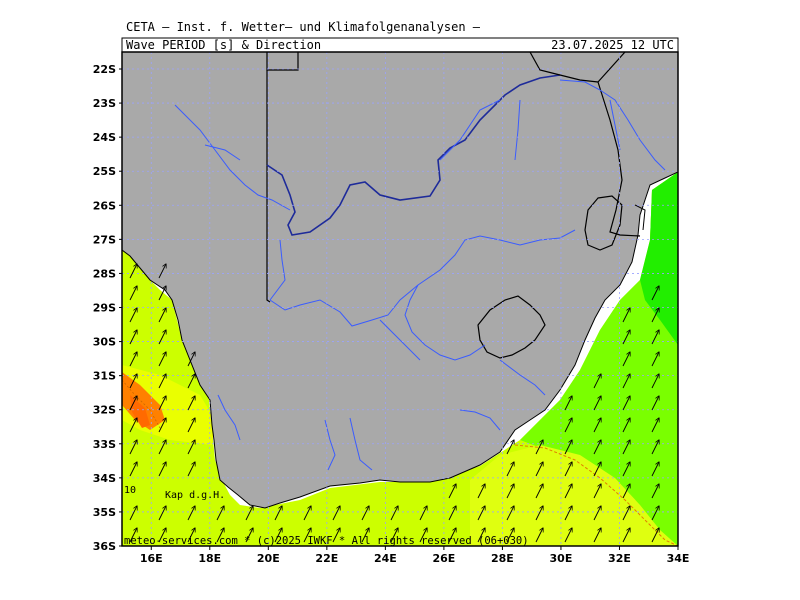 The width and height of the screenshot is (800, 600). Describe the element at coordinates (104, 273) in the screenshot. I see `lat-tick-label: 28S` at that location.